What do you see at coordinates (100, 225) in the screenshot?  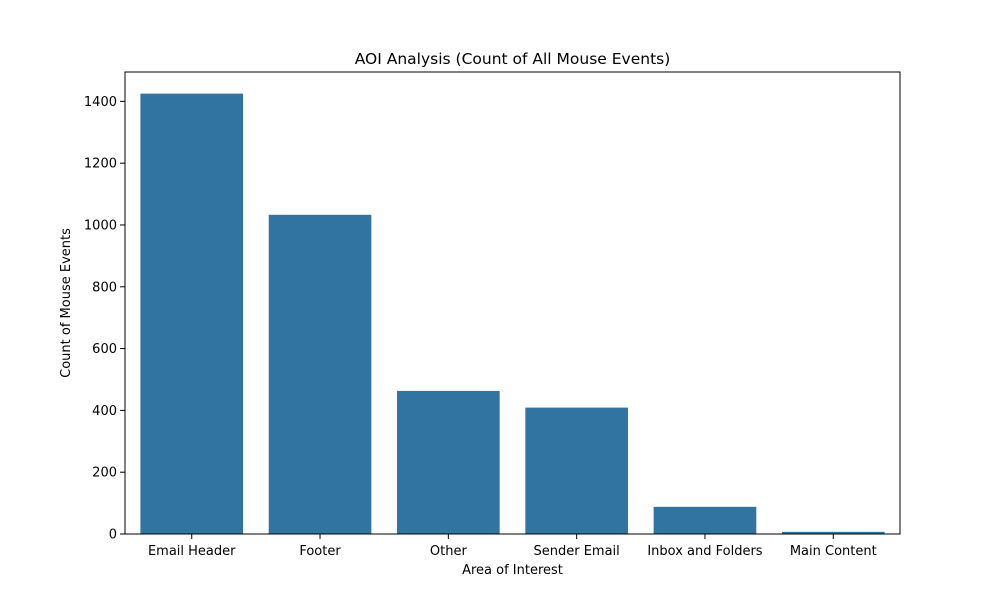 I see `y-tick-label: 1000` at bounding box center [100, 225].